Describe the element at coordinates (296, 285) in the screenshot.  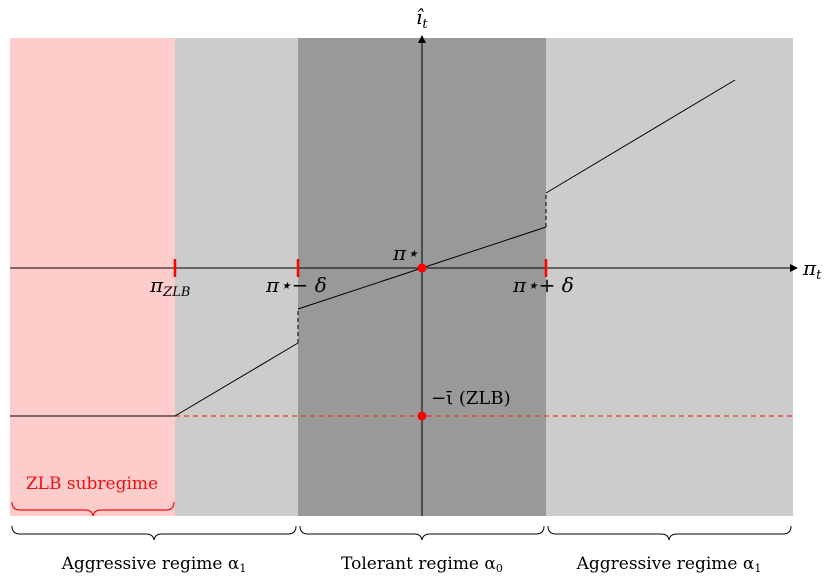
I see `pi-minus-delta-label: π⋆− δ` at that location.